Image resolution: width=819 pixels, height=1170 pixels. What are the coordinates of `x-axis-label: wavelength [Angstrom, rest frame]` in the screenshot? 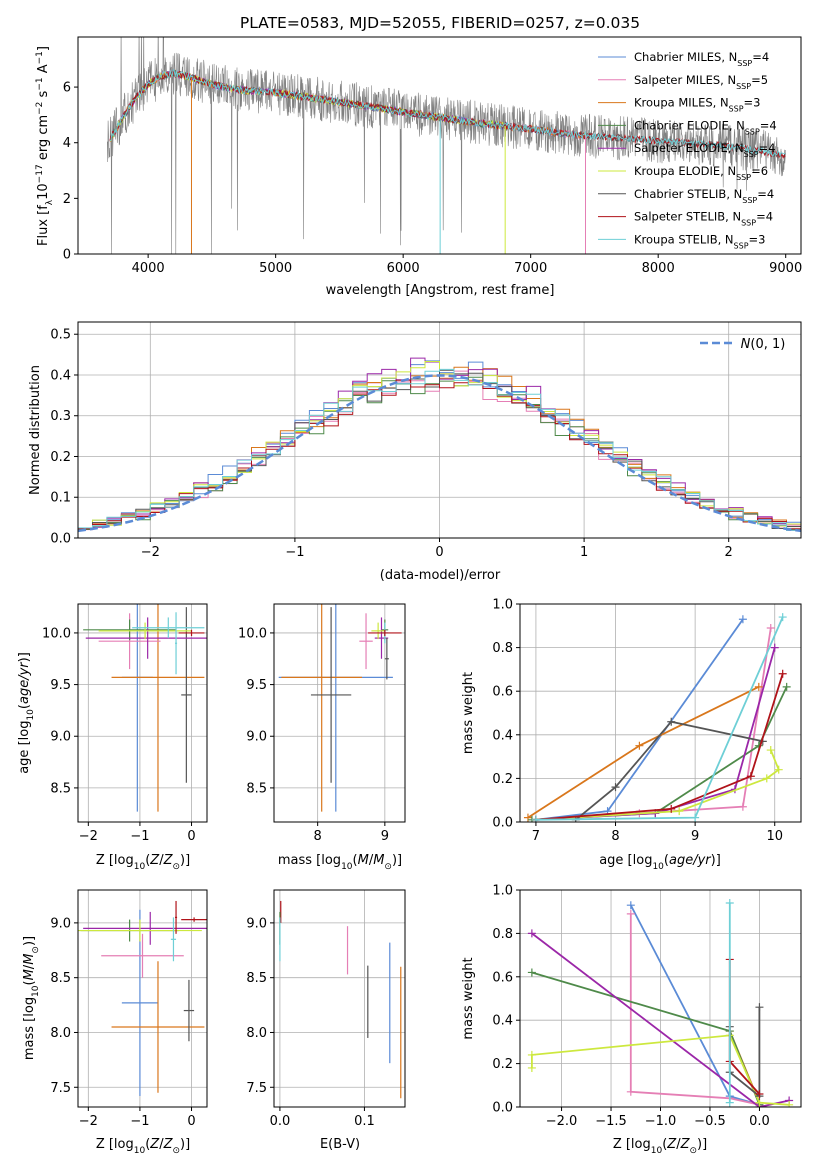 It's located at (440, 290).